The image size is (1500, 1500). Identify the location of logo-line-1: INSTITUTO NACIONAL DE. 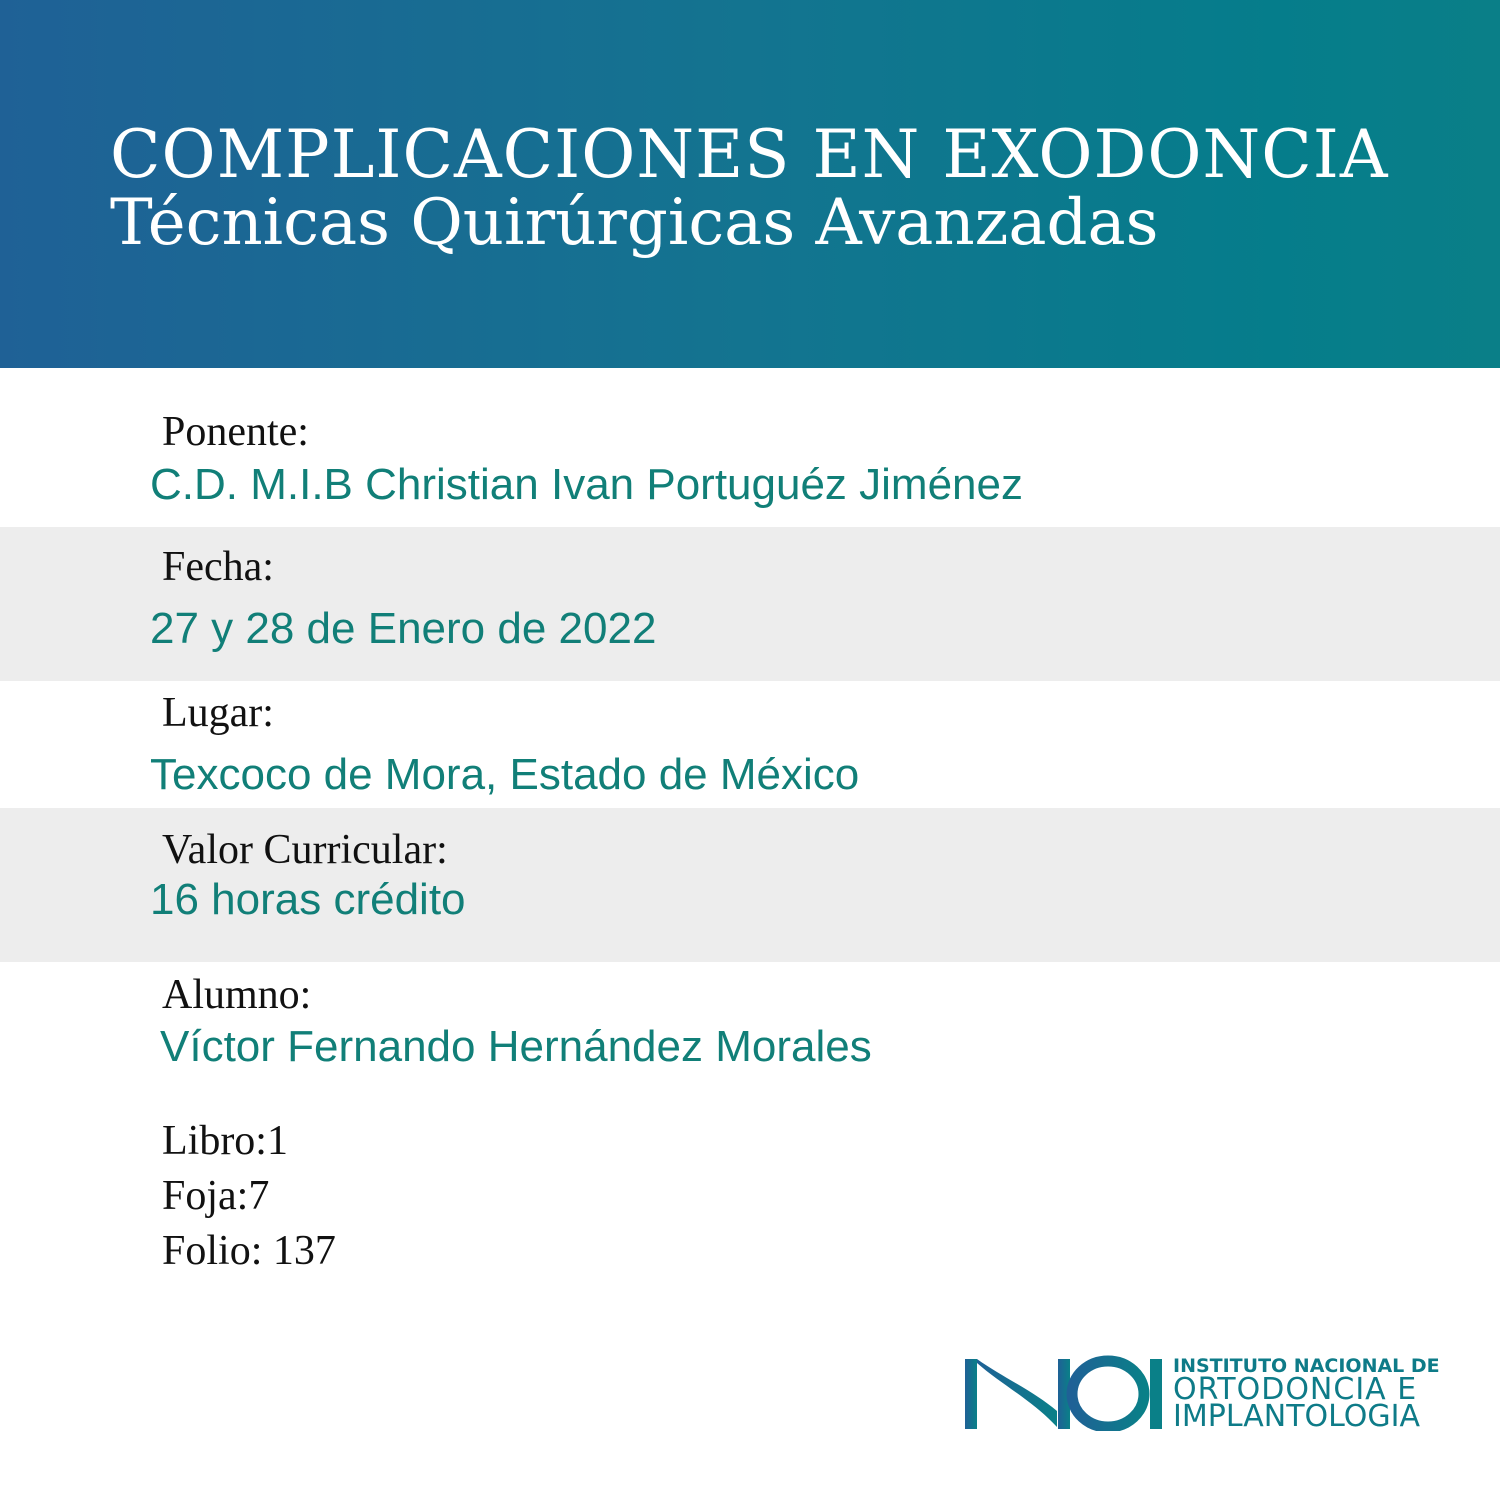
(1306, 1366).